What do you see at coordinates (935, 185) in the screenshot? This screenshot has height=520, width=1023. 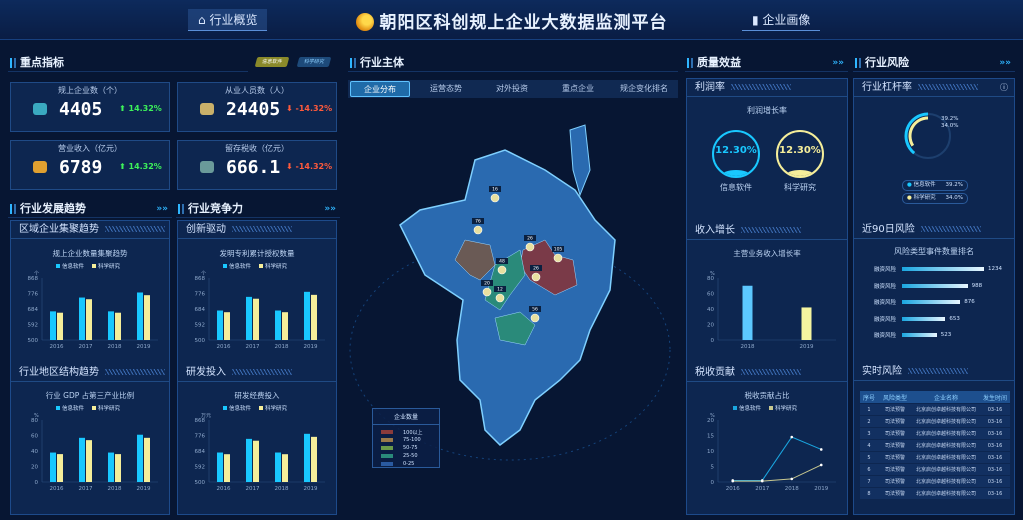 I see `ring-legend-item: ● 信息软件 39.2%` at bounding box center [935, 185].